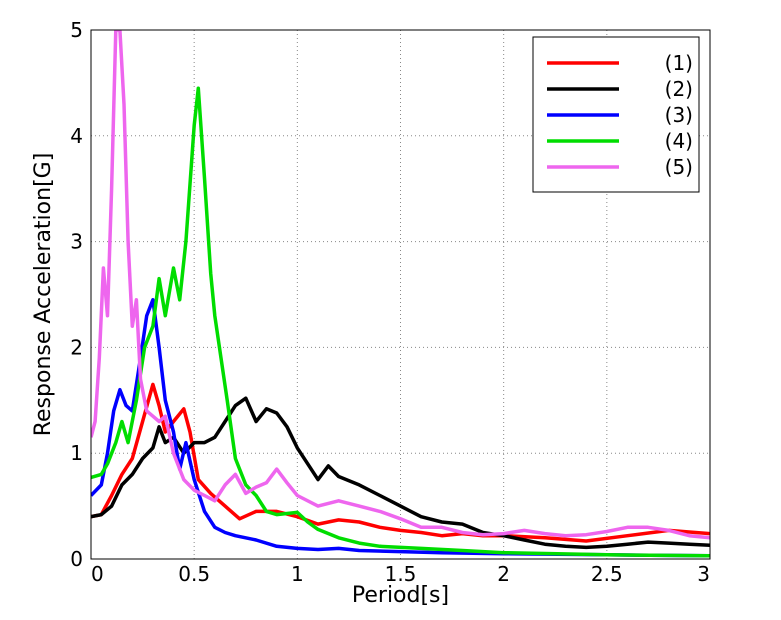  I want to click on x-axis-label: Period[s], so click(400, 595).